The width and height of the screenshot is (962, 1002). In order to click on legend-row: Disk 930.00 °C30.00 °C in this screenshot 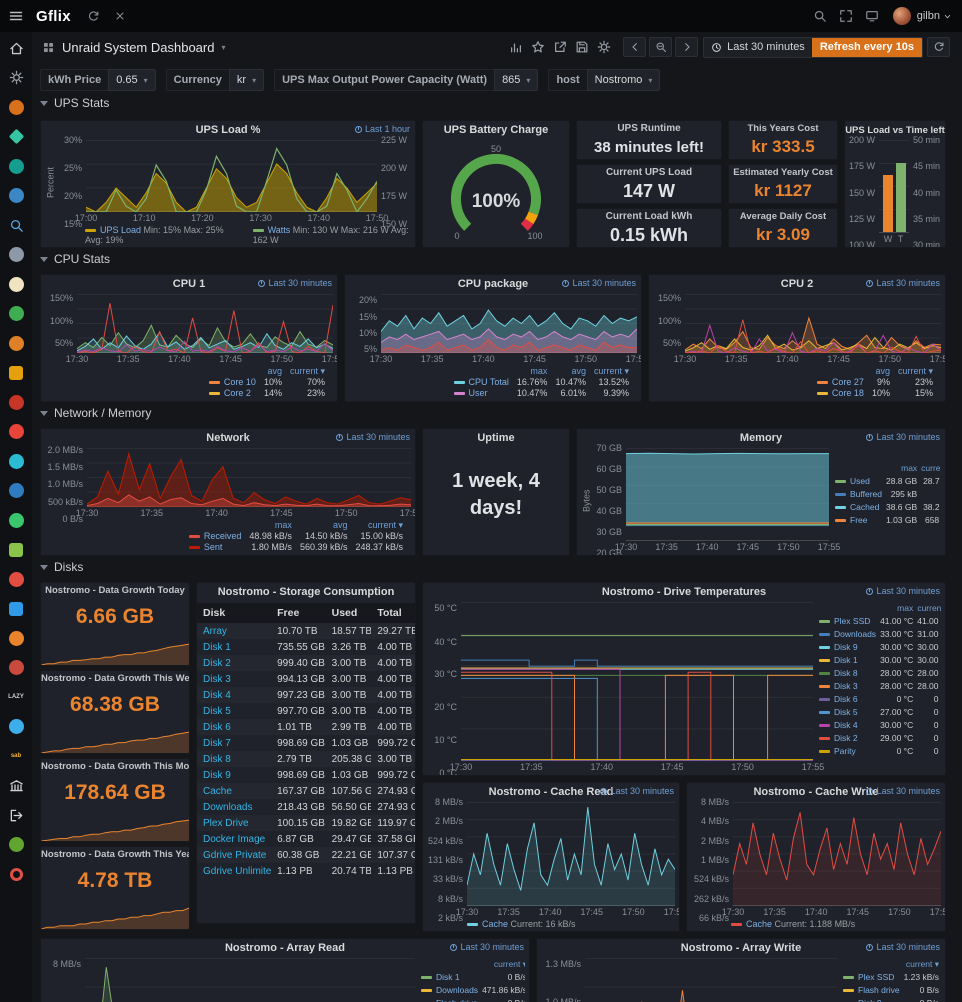, I will do `click(879, 647)`.